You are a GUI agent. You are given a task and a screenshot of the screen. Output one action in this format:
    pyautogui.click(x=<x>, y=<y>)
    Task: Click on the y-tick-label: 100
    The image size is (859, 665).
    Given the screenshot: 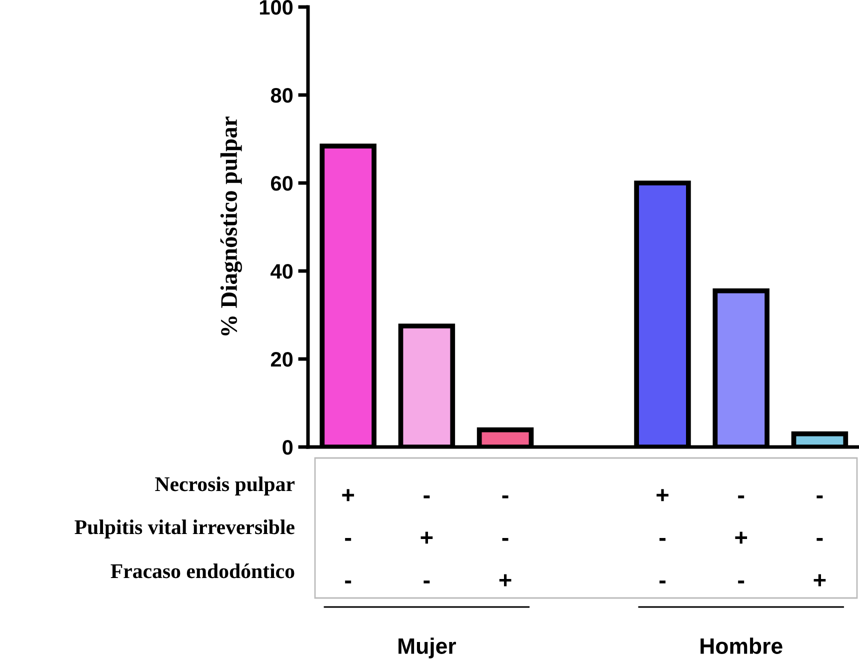 What is the action you would take?
    pyautogui.click(x=276, y=7)
    